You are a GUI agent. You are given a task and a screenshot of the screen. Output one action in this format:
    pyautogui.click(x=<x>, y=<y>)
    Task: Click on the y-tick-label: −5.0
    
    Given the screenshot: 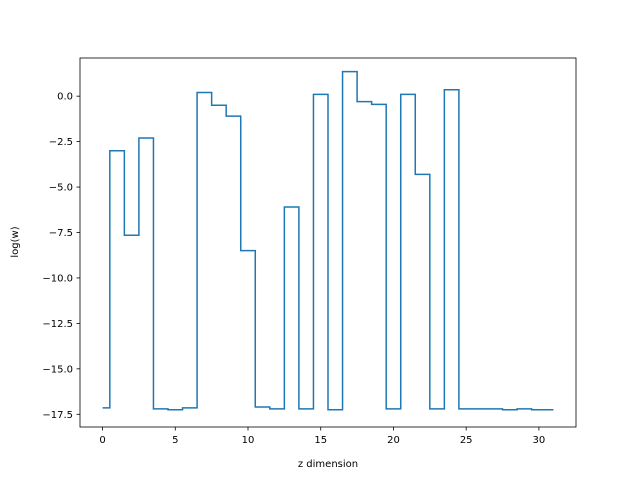 What is the action you would take?
    pyautogui.click(x=61, y=188)
    